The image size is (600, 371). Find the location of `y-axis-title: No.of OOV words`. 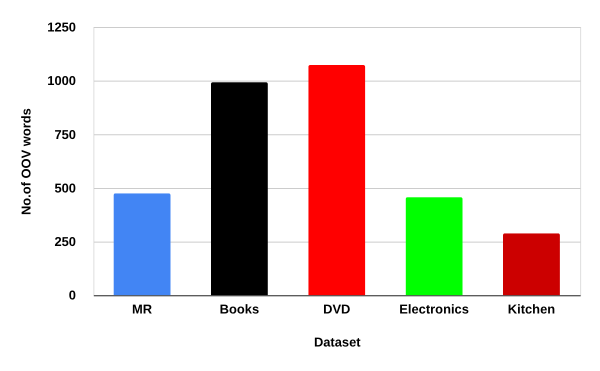

y-axis-title: No.of OOV words is located at coordinates (26, 162).